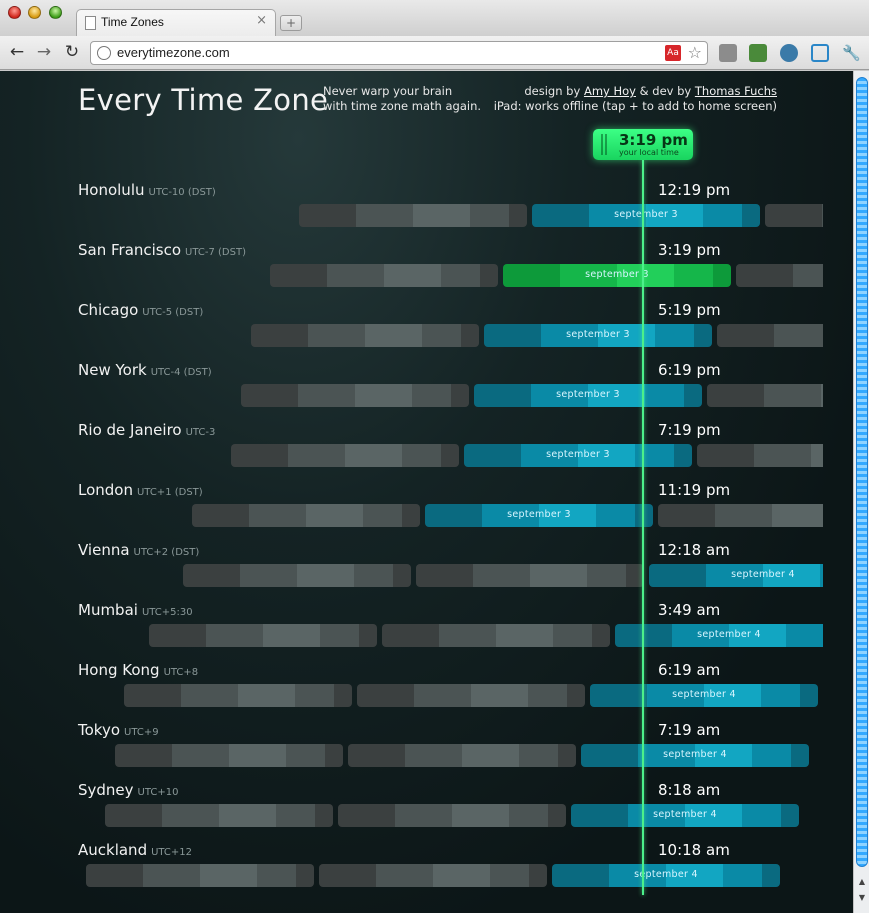  I want to click on forward-button: →, so click(44, 52).